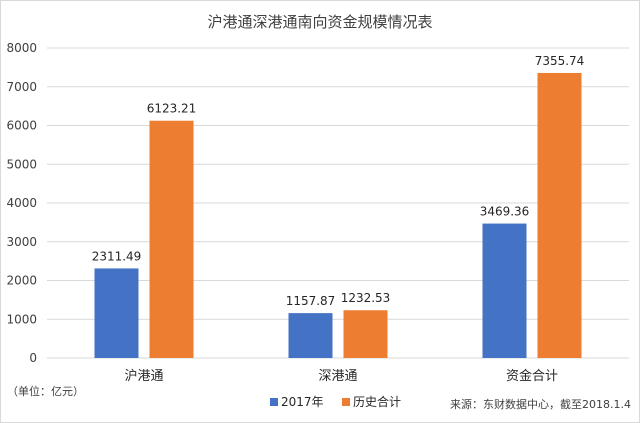  Describe the element at coordinates (117, 256) in the screenshot. I see `data-label: 2311.49` at that location.